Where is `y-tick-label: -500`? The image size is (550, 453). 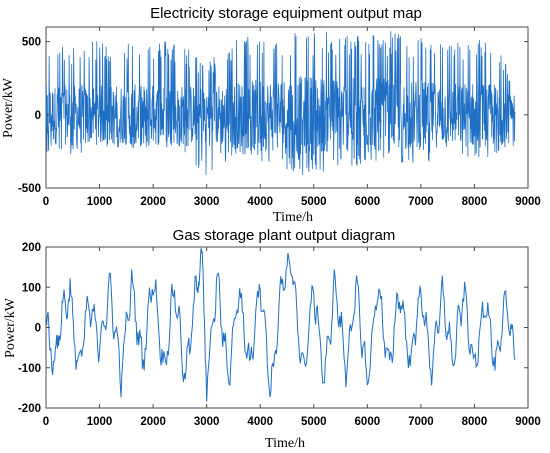
y-tick-label: -500 is located at coordinates (29, 189).